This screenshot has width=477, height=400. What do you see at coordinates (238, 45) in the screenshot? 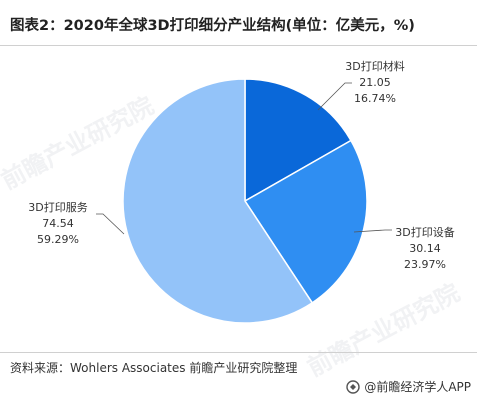
I see `title-divider` at bounding box center [238, 45].